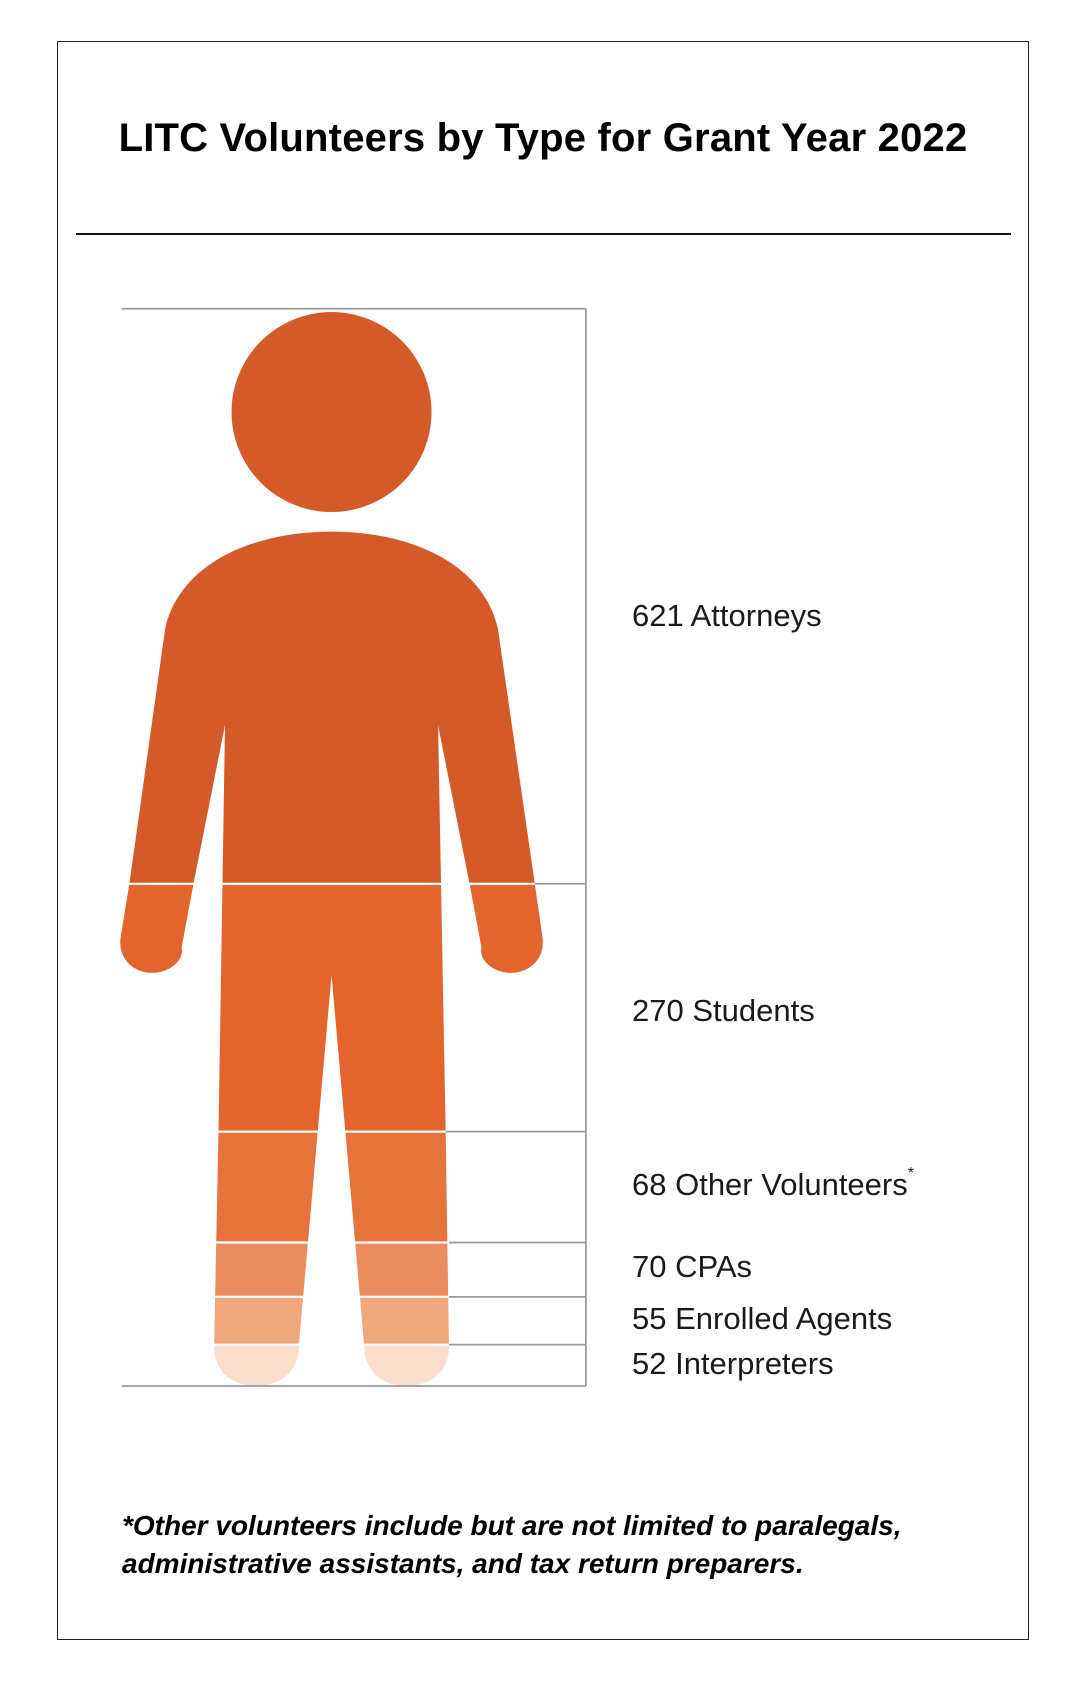 This screenshot has width=1087, height=1698. I want to click on band-attorneys, so click(331, 598).